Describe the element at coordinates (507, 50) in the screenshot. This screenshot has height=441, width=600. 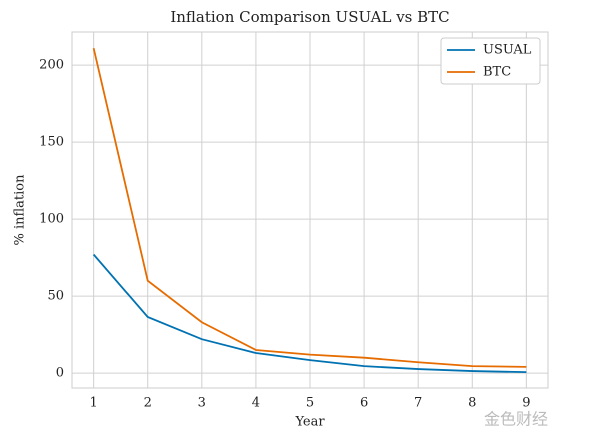
I see `legend-label: USUAL` at that location.